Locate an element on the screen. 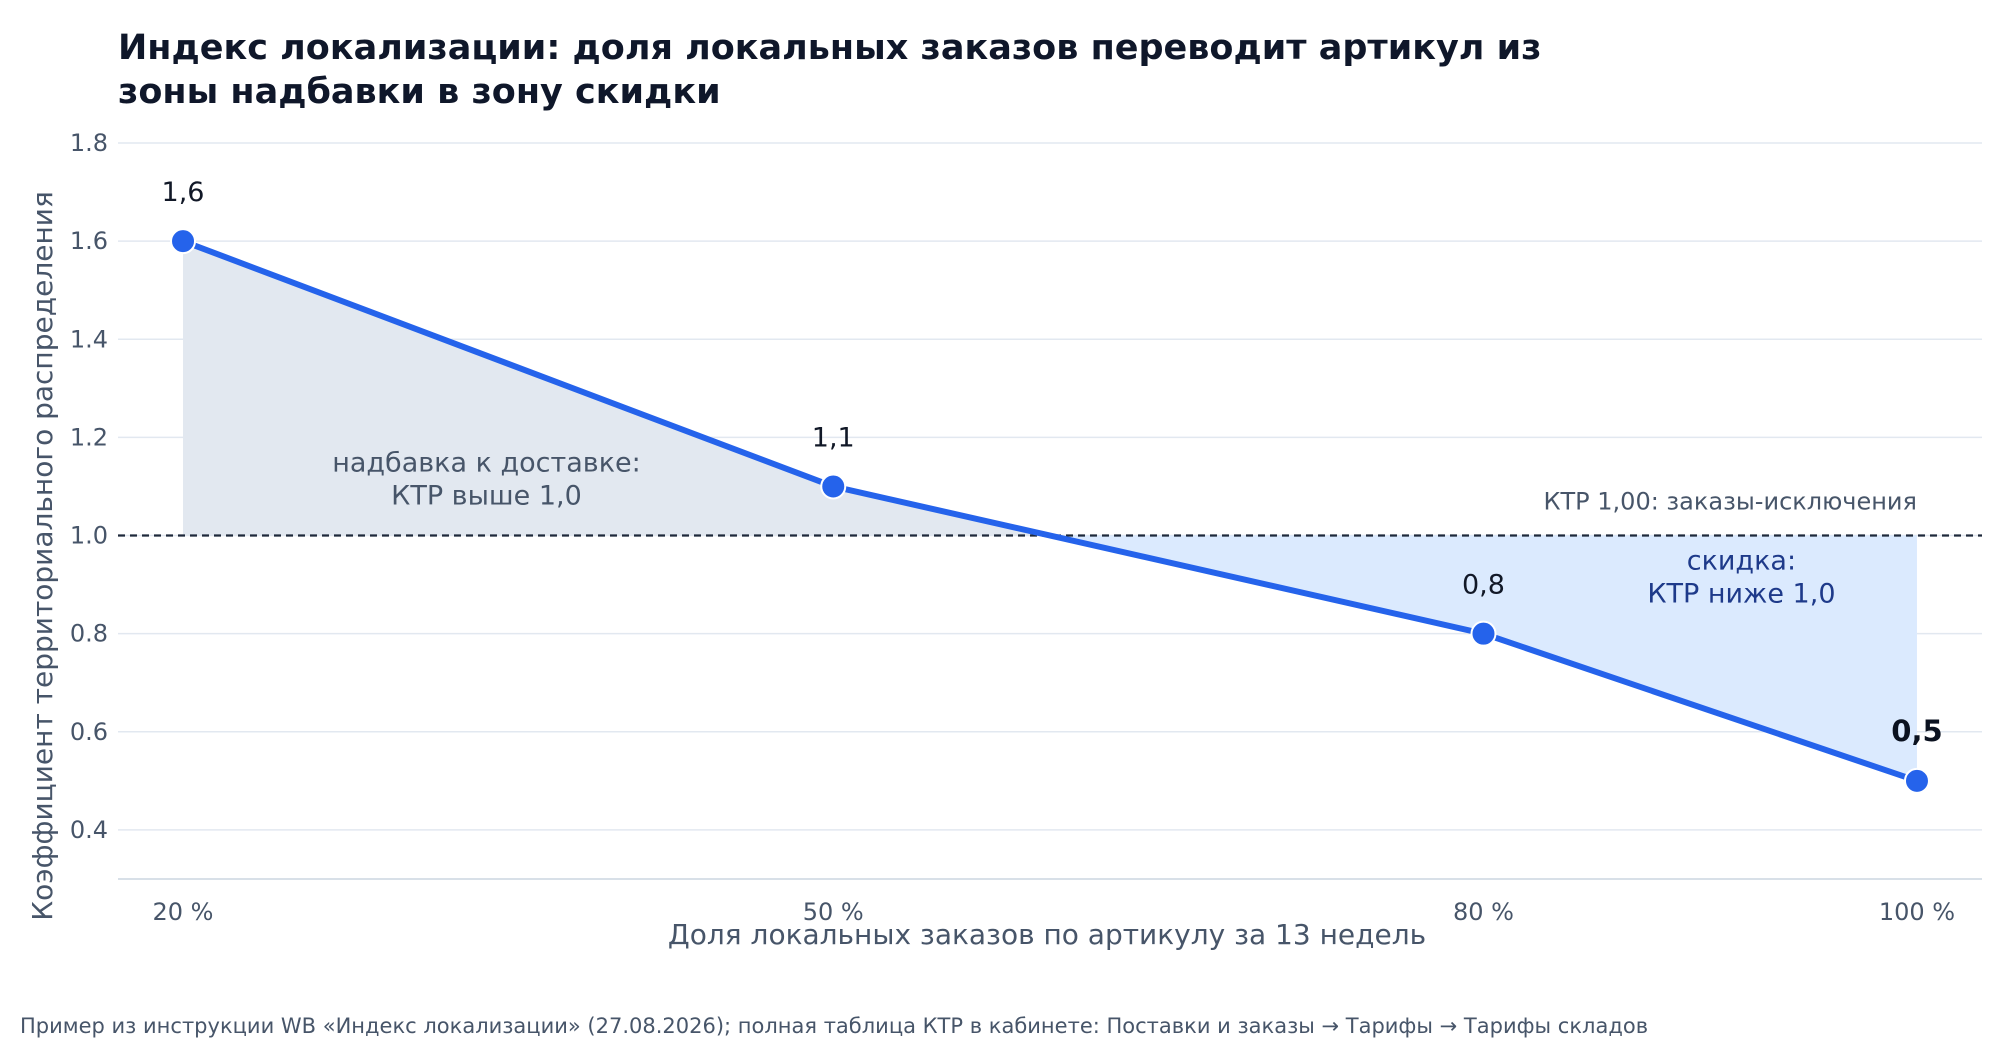  x-tick-label: 80 % is located at coordinates (1483, 912).